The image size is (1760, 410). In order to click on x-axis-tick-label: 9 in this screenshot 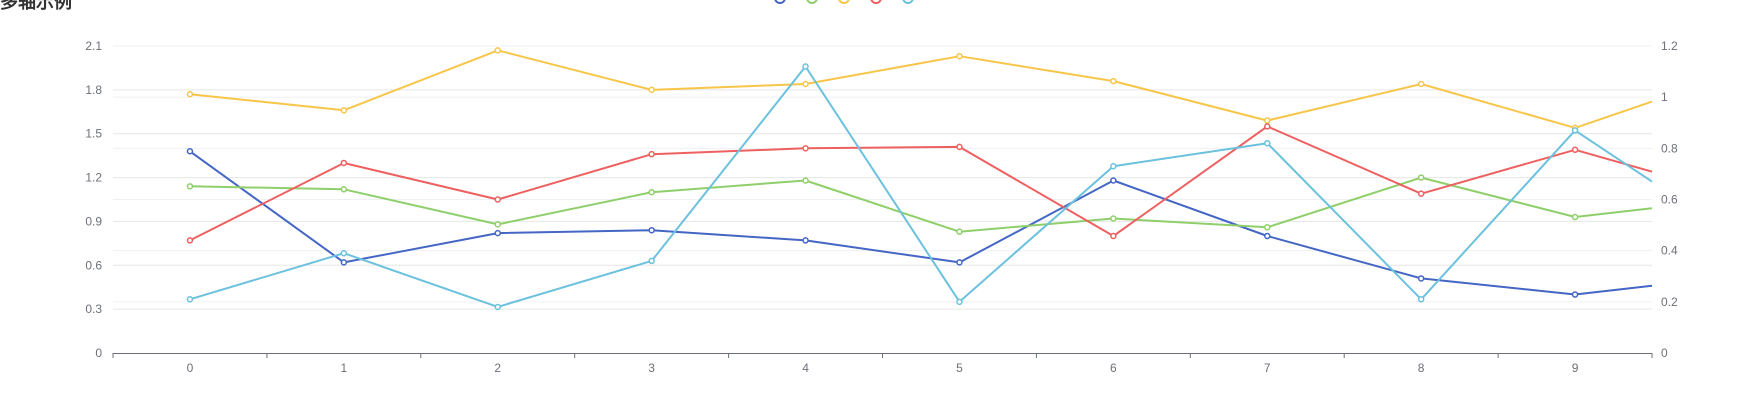, I will do `click(1575, 368)`.